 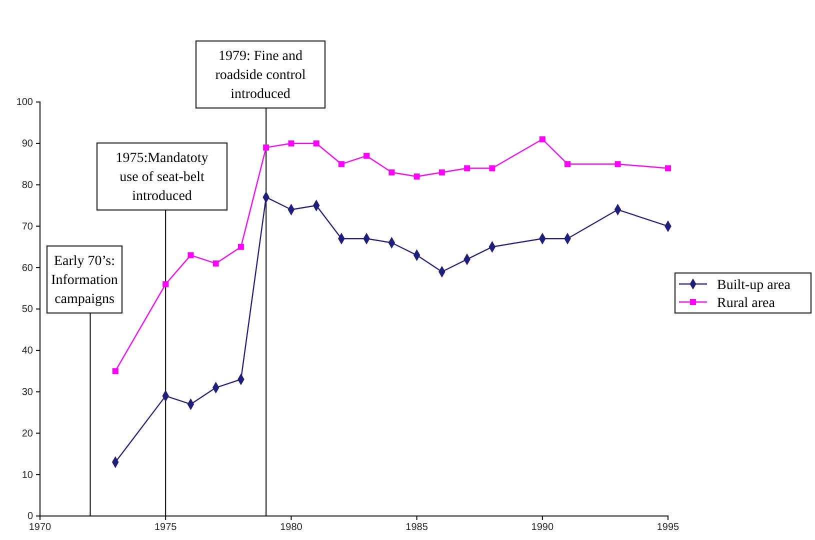 What do you see at coordinates (28, 268) in the screenshot?
I see `y-tick-label: 60` at bounding box center [28, 268].